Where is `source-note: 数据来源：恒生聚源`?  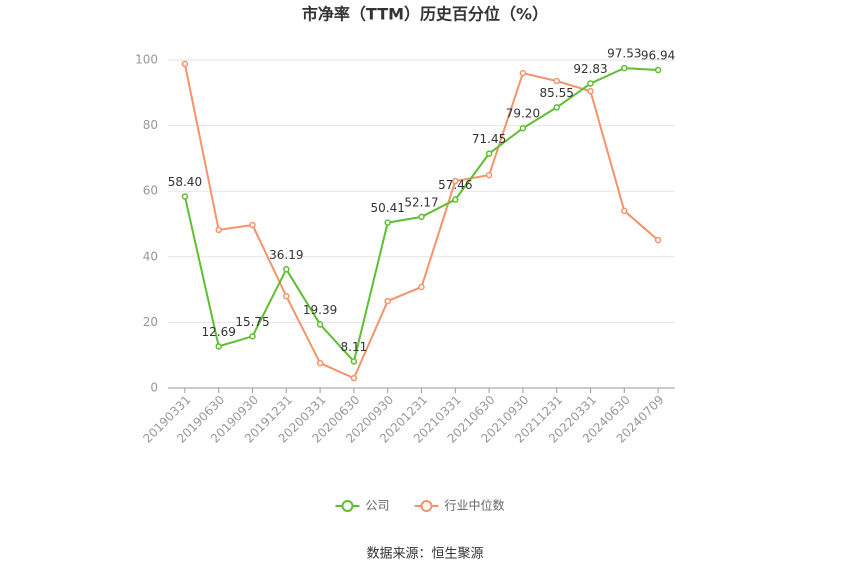 source-note: 数据来源：恒生聚源 is located at coordinates (424, 554).